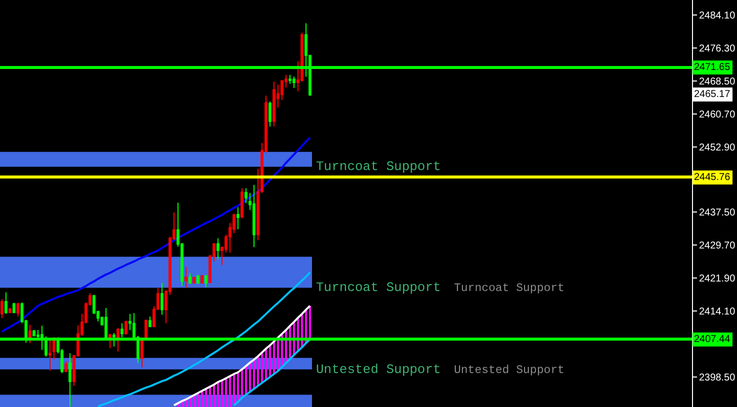 This screenshot has width=737, height=407. Describe the element at coordinates (712, 177) in the screenshot. I see `ref-line-label: 2445.76` at that location.